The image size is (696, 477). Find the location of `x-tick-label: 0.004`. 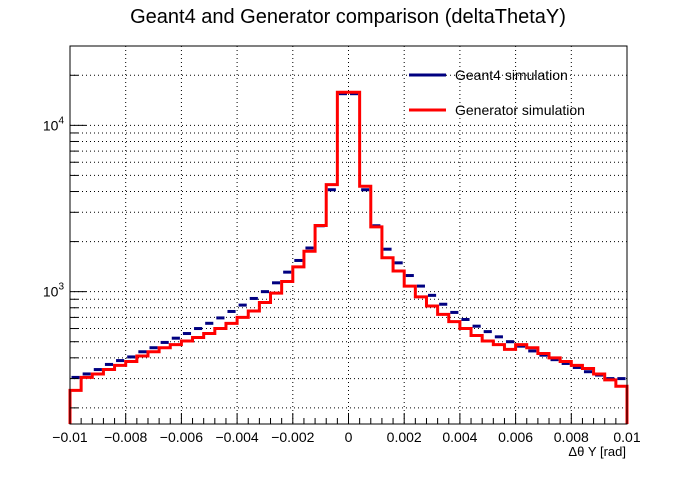

x-tick-label: 0.004 is located at coordinates (459, 437).